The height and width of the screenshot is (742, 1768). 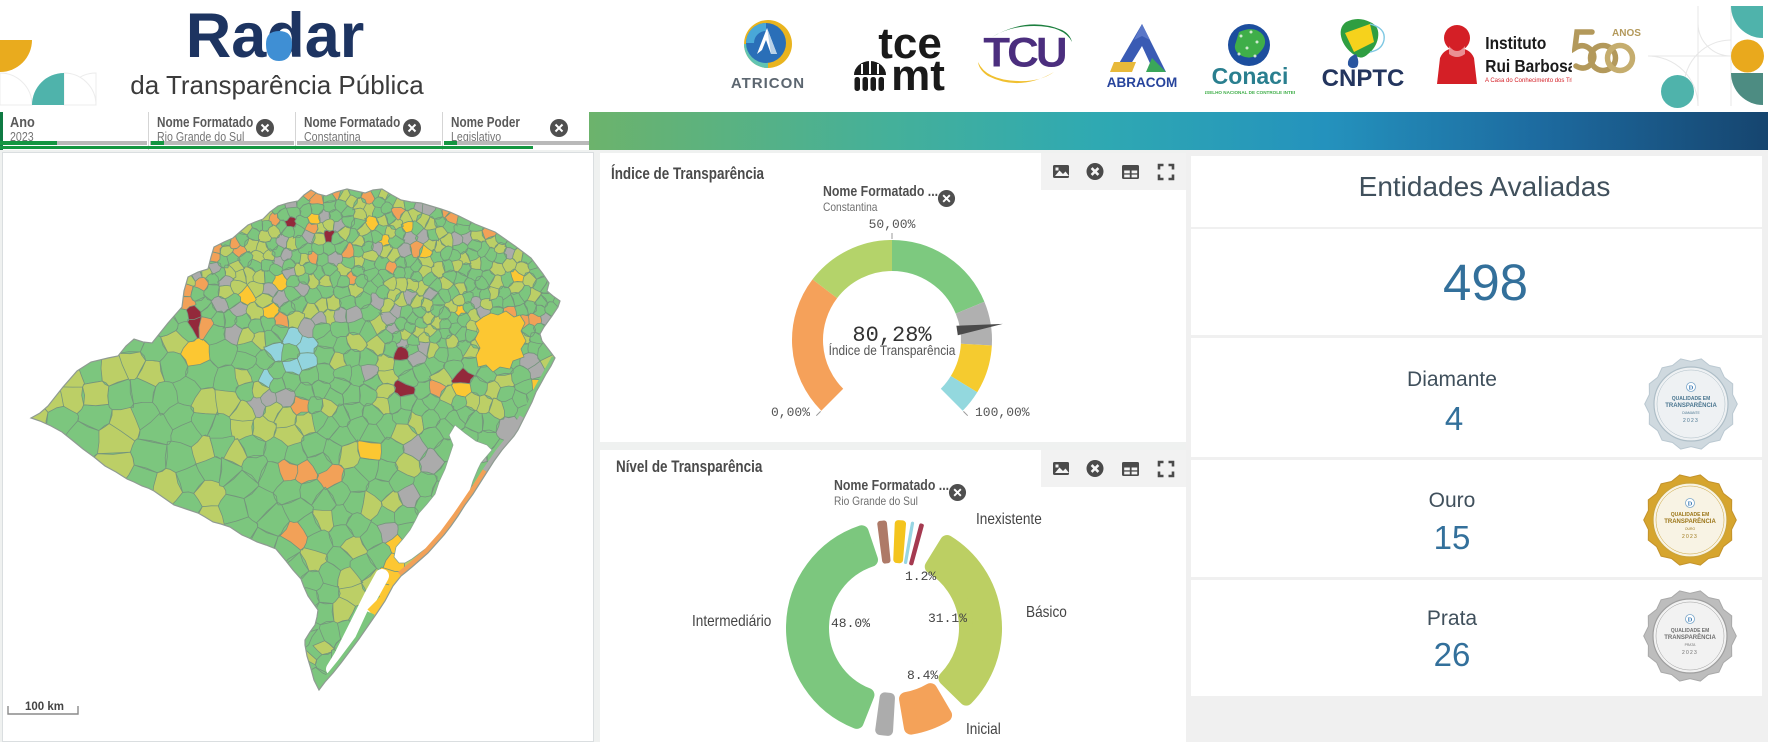 What do you see at coordinates (918, 73) in the screenshot?
I see `svg-text: mt` at bounding box center [918, 73].